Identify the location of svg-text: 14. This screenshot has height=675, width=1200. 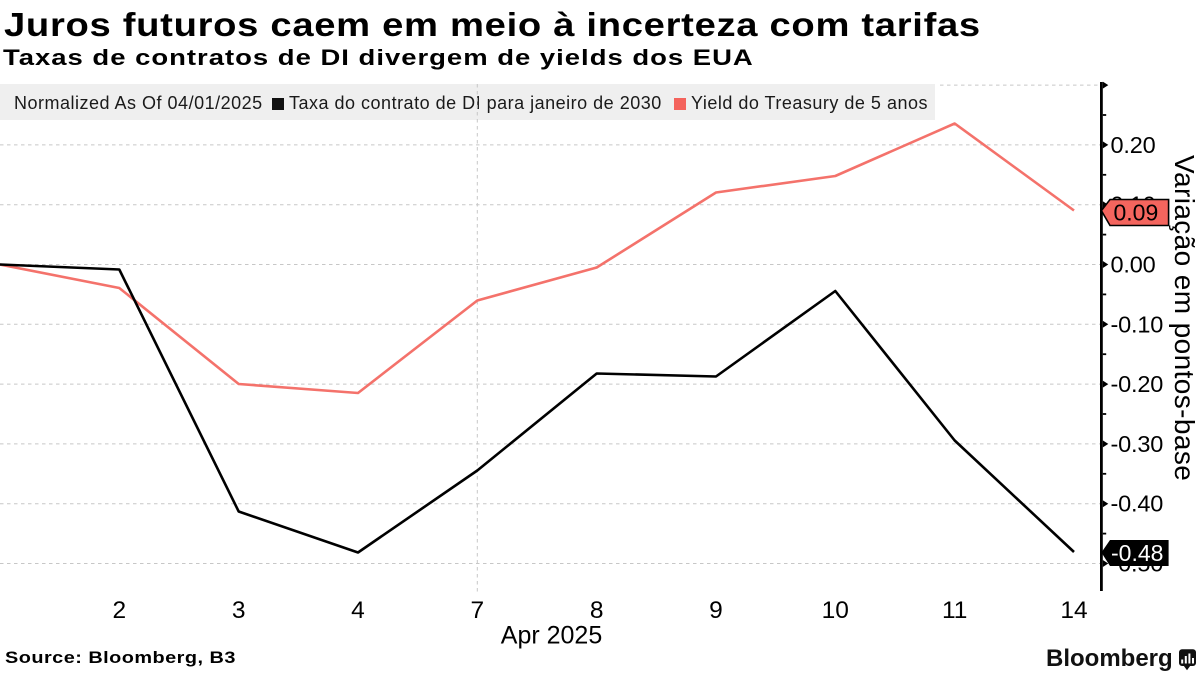
(1073, 610).